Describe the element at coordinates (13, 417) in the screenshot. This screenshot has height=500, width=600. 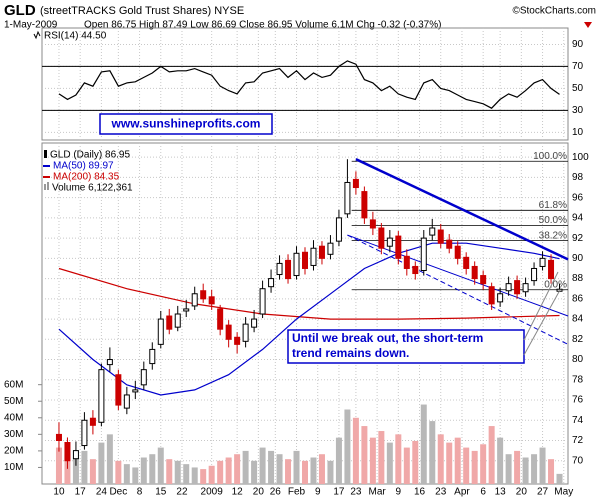
I see `volume-tick-label: 40M` at that location.